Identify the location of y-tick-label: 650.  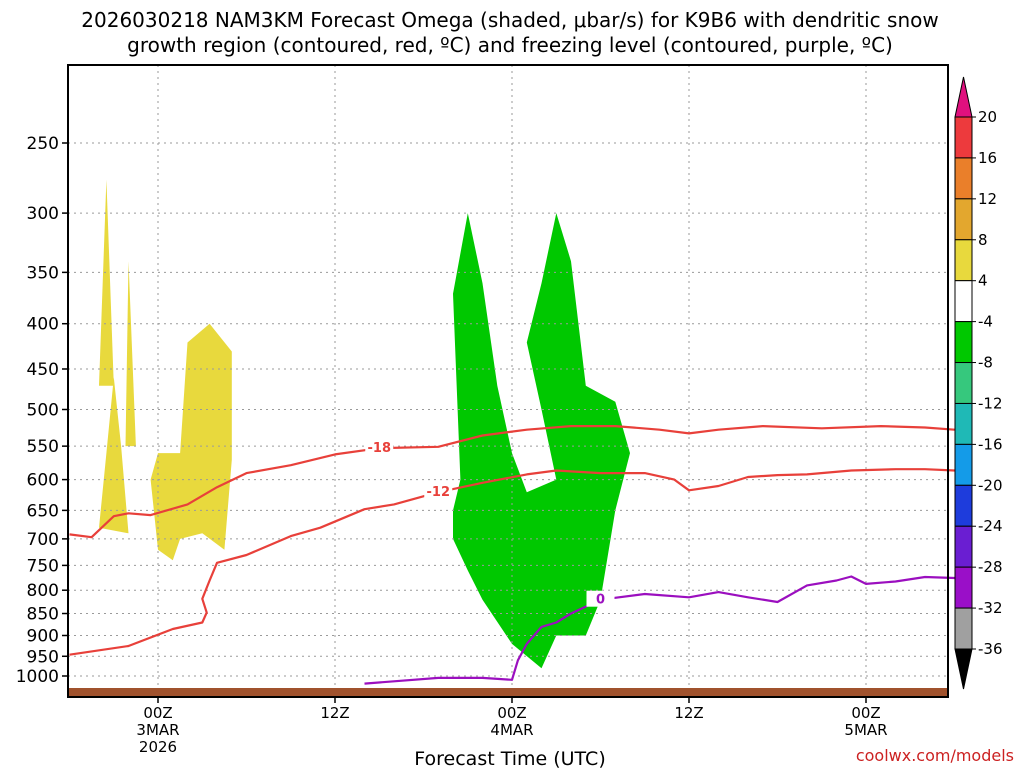
(43, 511).